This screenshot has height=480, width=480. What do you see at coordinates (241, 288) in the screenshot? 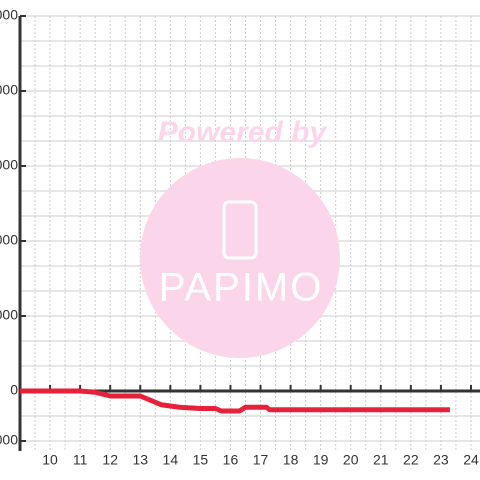
I see `watermark-brand: PAPIMO` at bounding box center [241, 288].